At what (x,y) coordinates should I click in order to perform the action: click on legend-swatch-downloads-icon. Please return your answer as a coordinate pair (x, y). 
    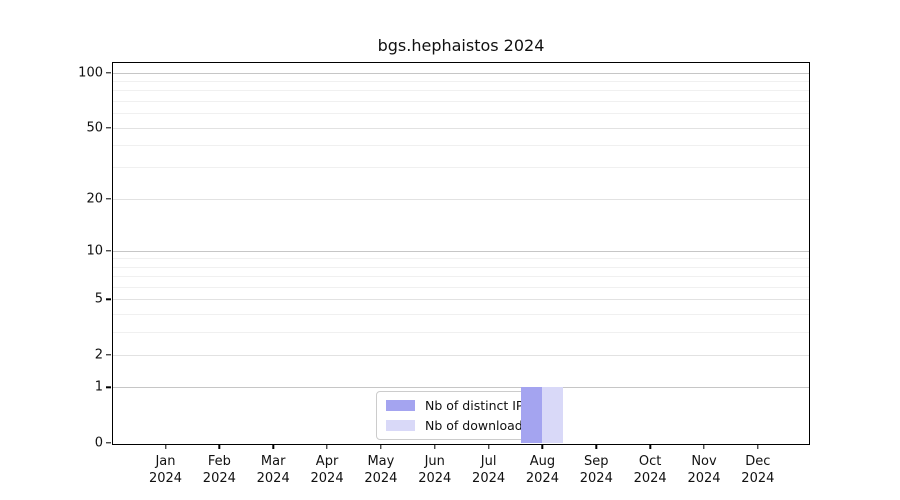
    Looking at the image, I should click on (400, 425).